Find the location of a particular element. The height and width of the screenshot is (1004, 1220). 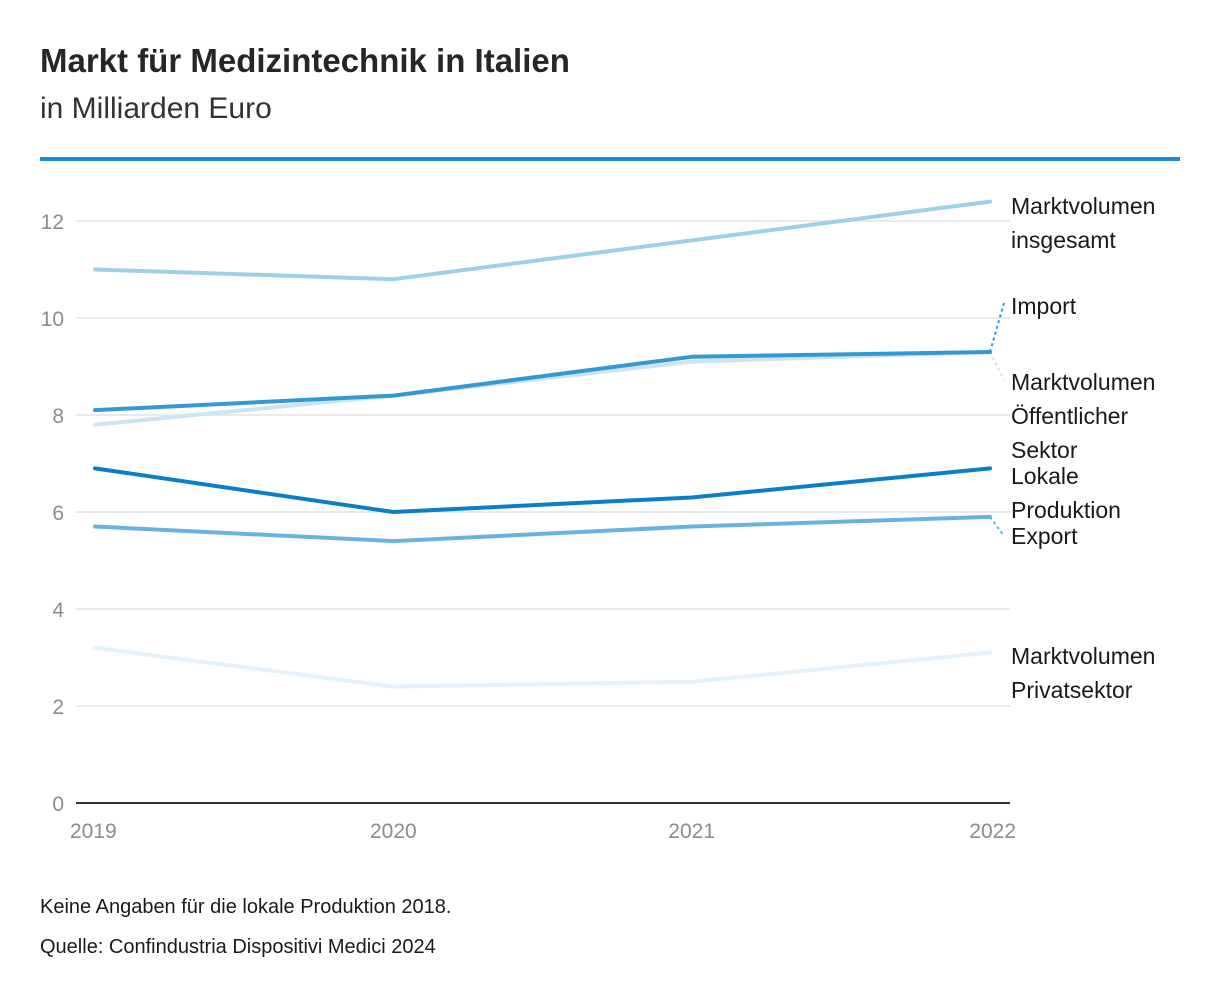

y-axis-ticks: 0 2 4 6 8 10 12 is located at coordinates (53, 513).